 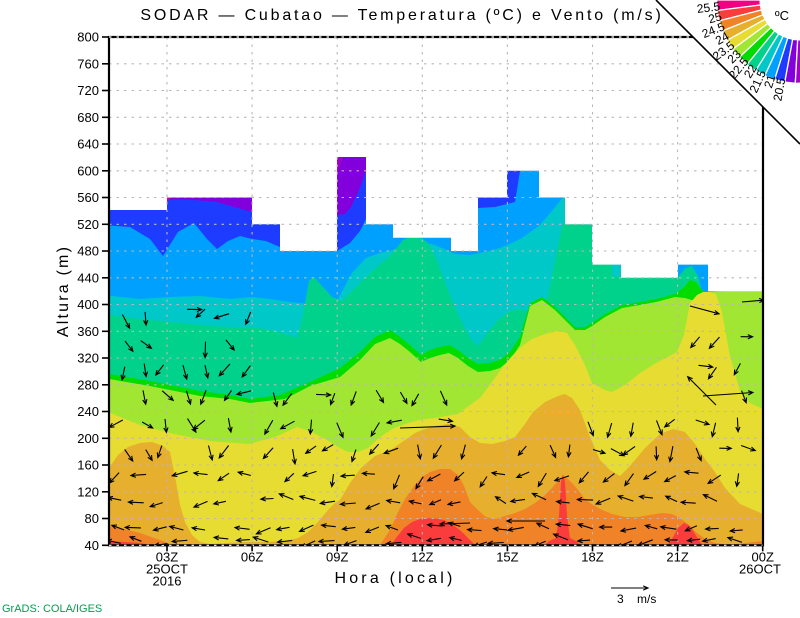 I want to click on svg-text: 80, so click(x=92, y=518).